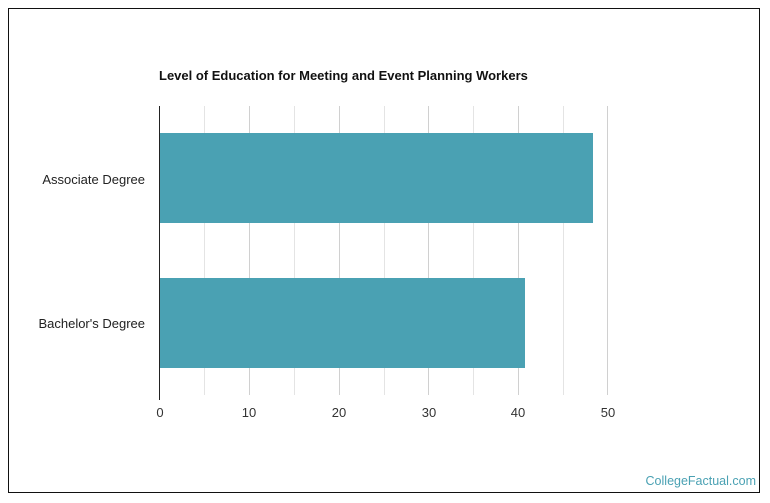  What do you see at coordinates (159, 397) in the screenshot?
I see `x-tick-mark` at bounding box center [159, 397].